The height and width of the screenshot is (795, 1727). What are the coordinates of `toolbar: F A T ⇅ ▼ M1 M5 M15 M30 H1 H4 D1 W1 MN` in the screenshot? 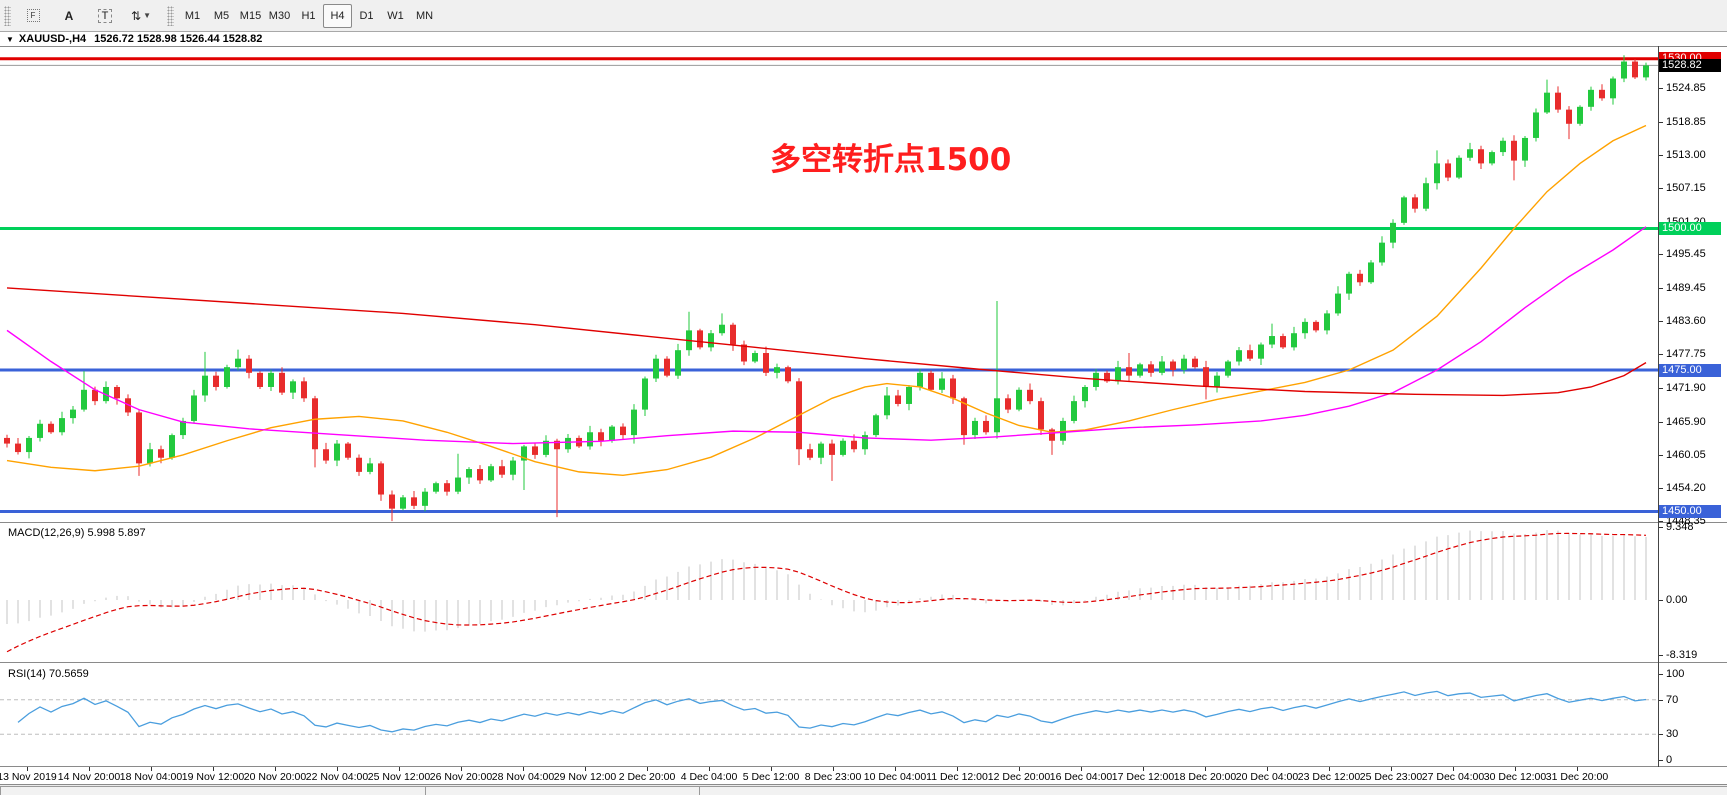 It's located at (863, 16).